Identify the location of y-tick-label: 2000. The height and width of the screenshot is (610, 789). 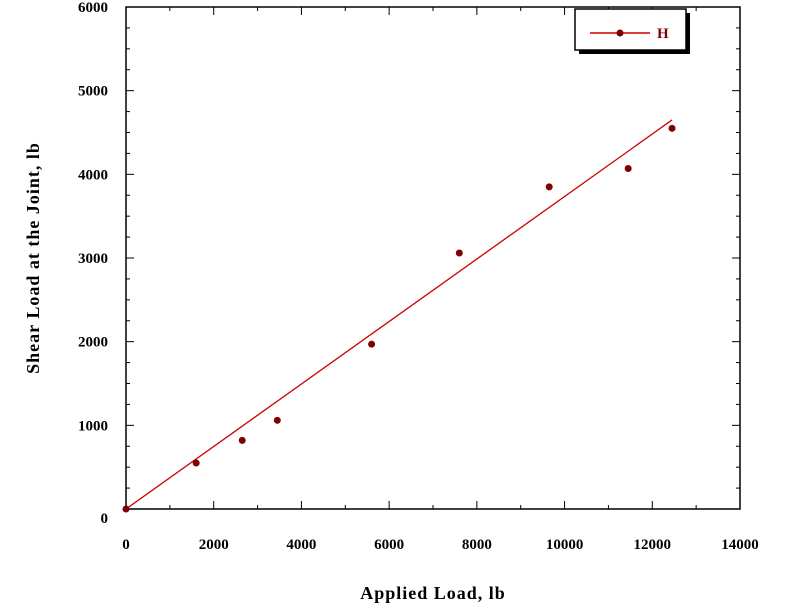
(93, 343).